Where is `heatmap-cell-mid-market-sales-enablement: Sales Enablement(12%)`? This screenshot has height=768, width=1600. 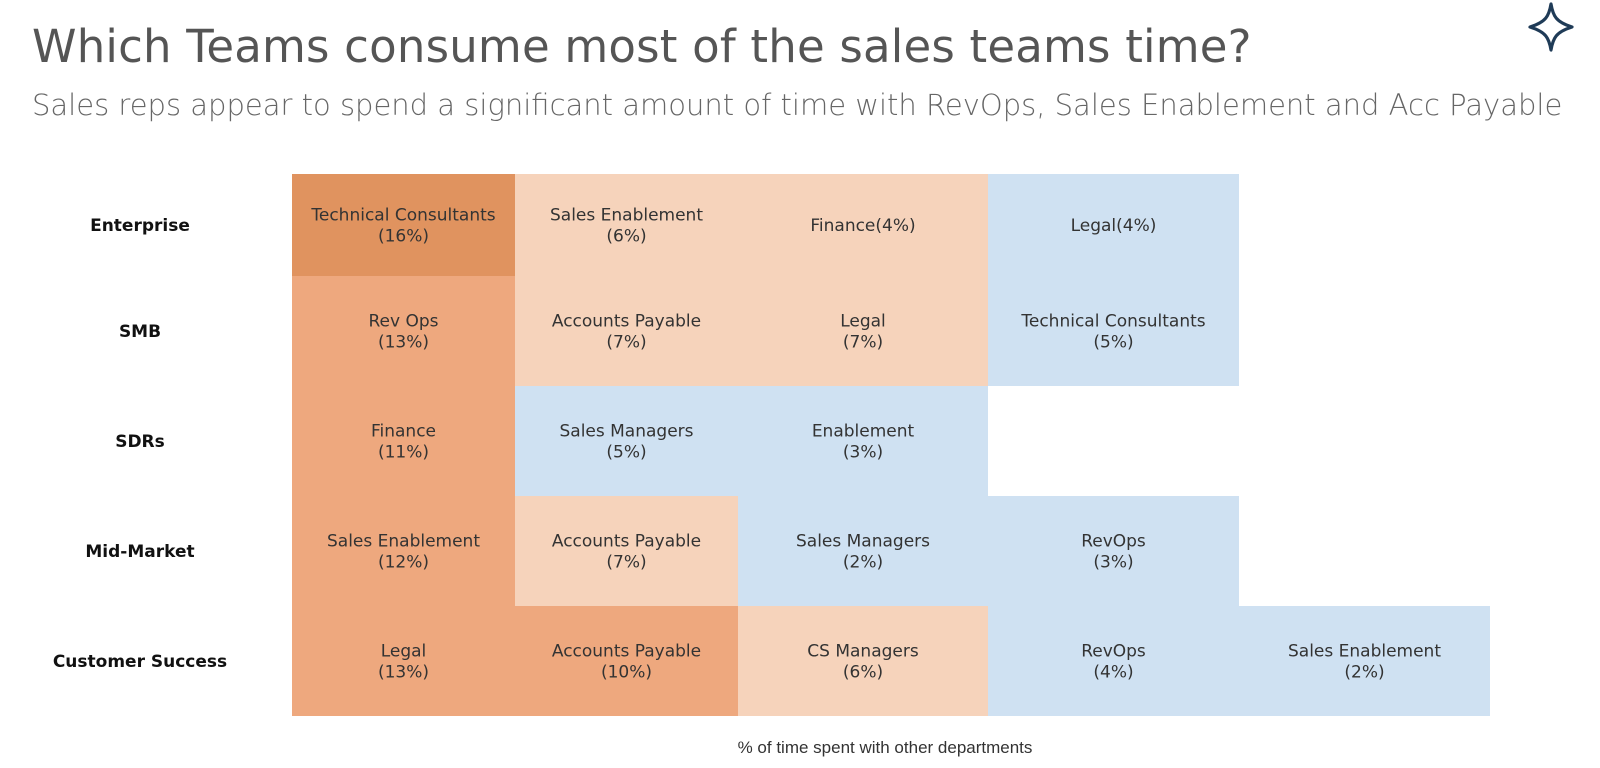 heatmap-cell-mid-market-sales-enablement: Sales Enablement(12%) is located at coordinates (403, 551).